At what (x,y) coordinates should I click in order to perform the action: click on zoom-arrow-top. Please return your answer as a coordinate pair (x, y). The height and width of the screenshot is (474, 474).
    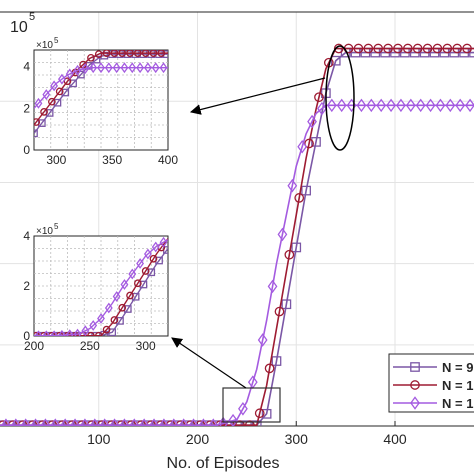
    Looking at the image, I should click on (257, 96).